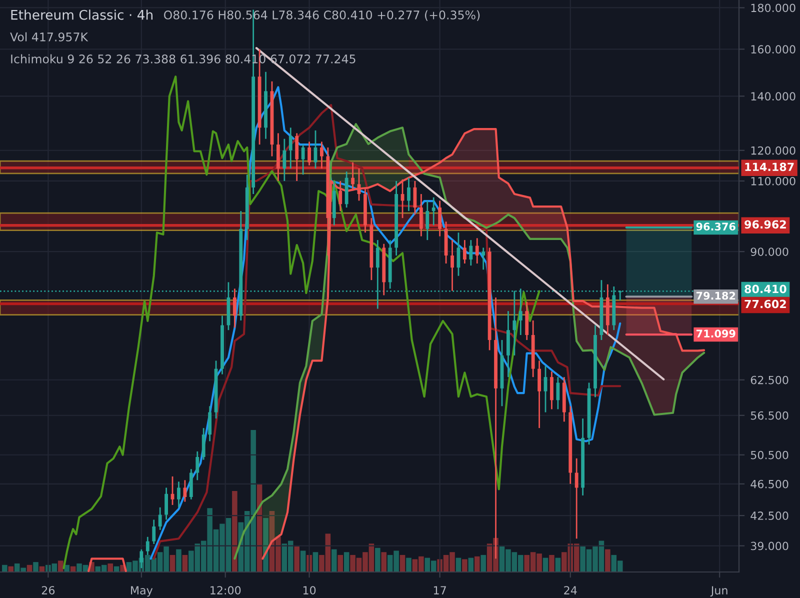 The width and height of the screenshot is (800, 598). What do you see at coordinates (773, 49) in the screenshot?
I see `y-tick-label: 160.000` at bounding box center [773, 49].